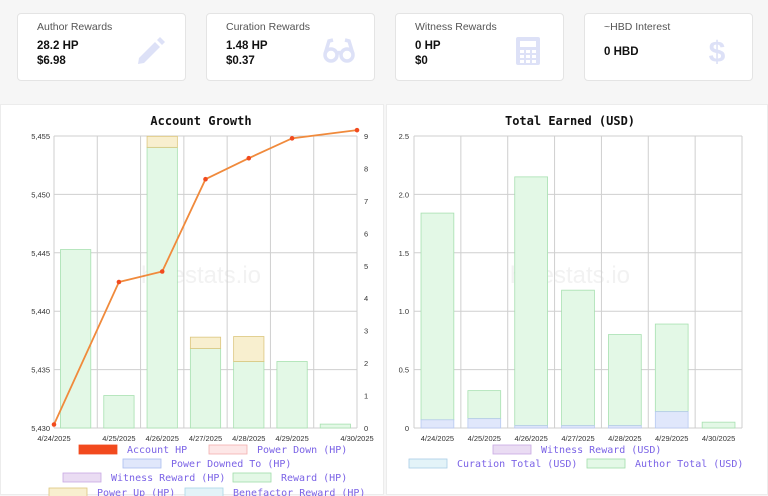 The width and height of the screenshot is (768, 496). What do you see at coordinates (637, 27) in the screenshot?
I see `card-title: ~HBD Interest` at bounding box center [637, 27].